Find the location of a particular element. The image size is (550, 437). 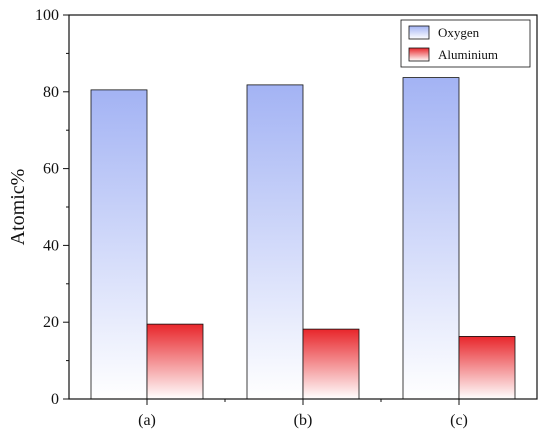

y-tick-label: 40 is located at coordinates (51, 245).